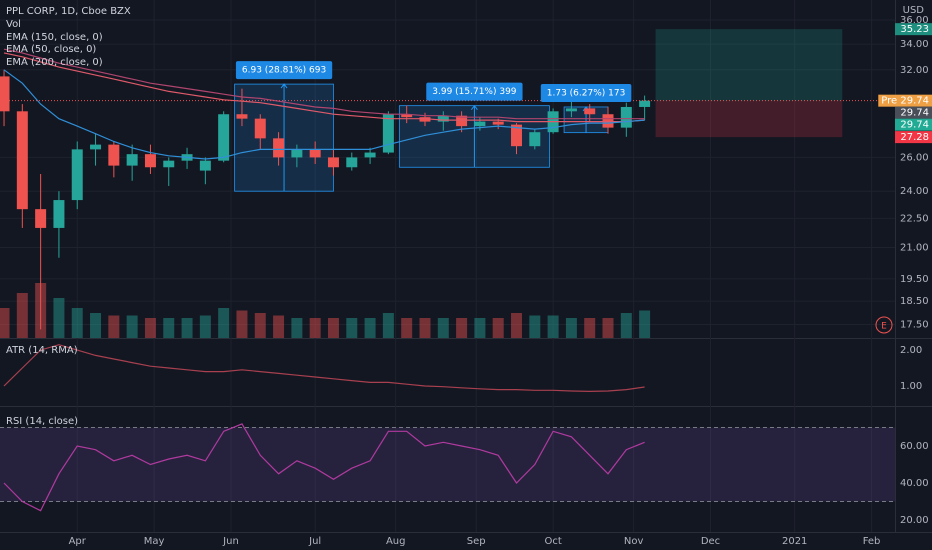  Describe the element at coordinates (914, 157) in the screenshot. I see `y-tick-label: 26.00` at that location.